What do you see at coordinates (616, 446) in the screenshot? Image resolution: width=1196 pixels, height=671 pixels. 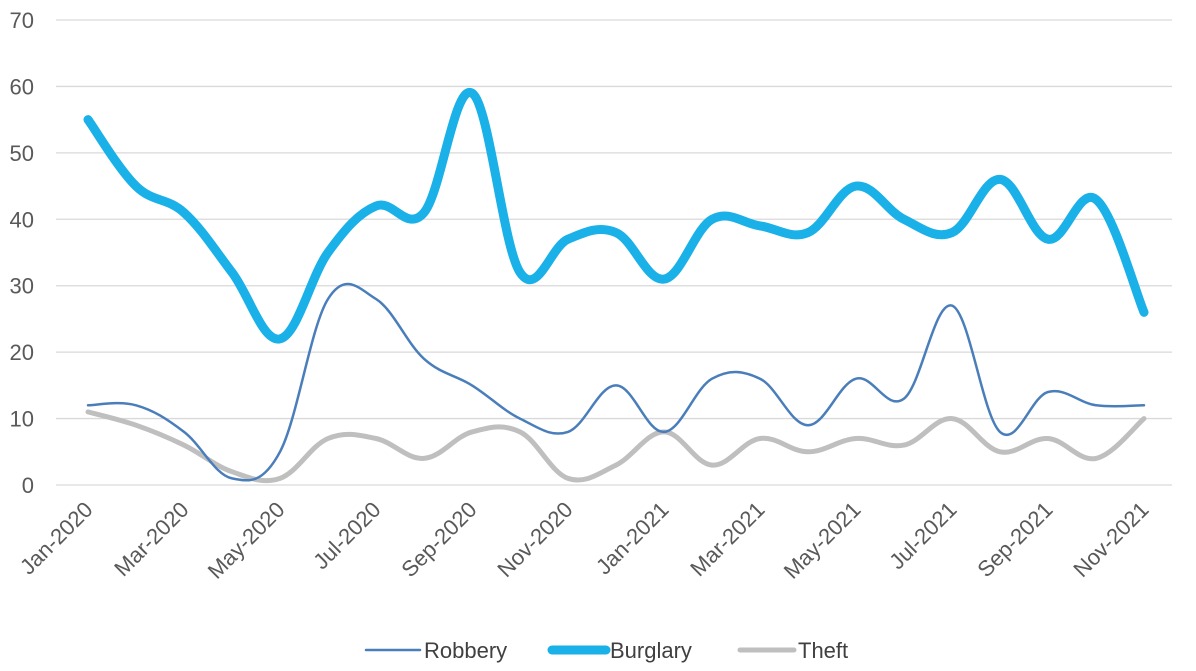 I see `series-line-theft` at bounding box center [616, 446].